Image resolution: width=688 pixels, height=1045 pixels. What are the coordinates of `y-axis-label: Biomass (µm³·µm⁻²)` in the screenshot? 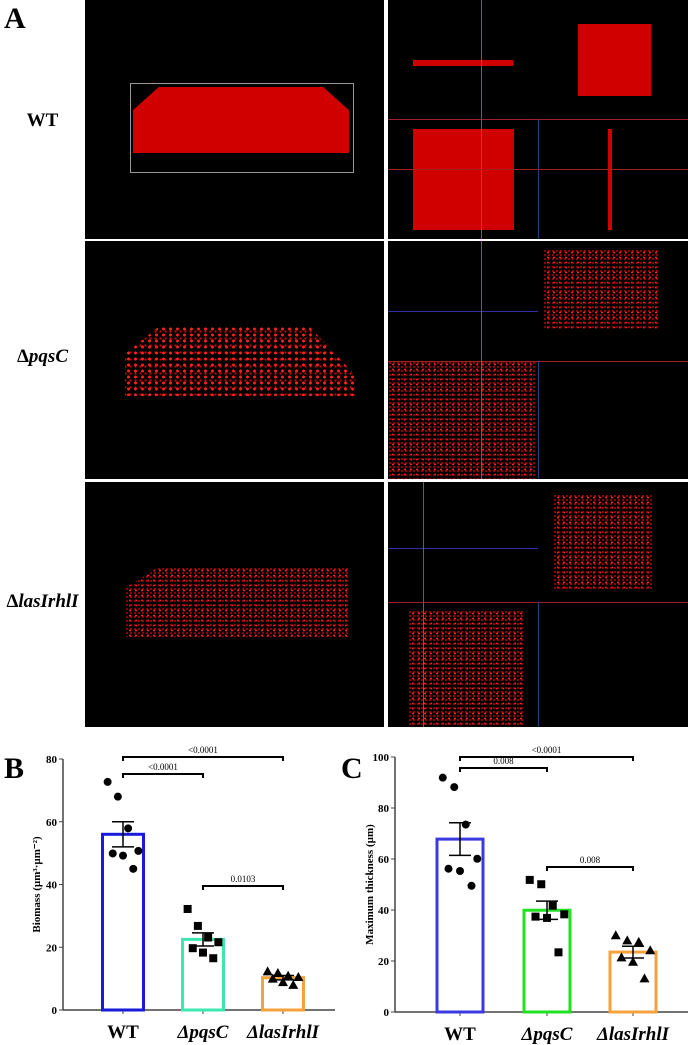 It's located at (37, 884).